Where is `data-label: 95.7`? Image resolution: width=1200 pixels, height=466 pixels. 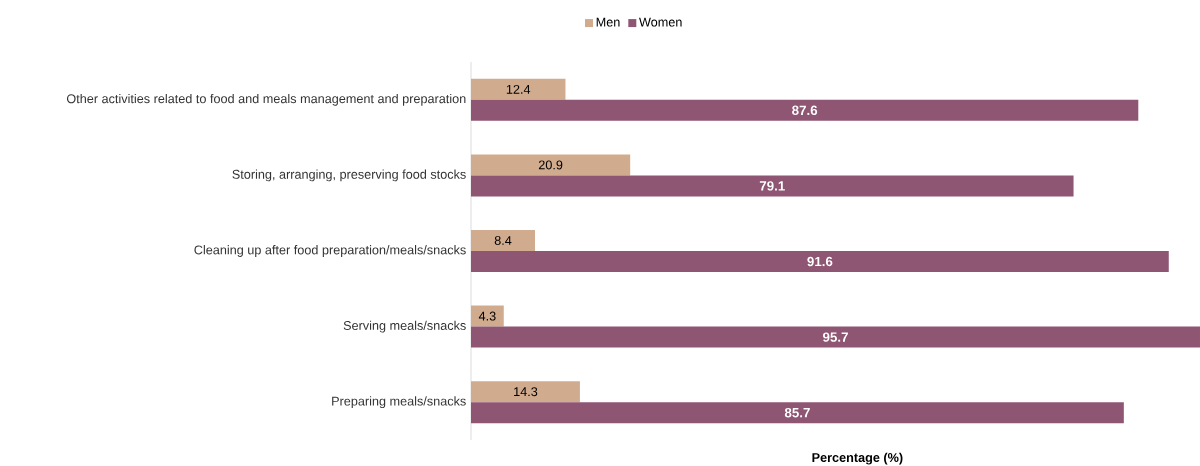
data-label: 95.7 is located at coordinates (835, 337).